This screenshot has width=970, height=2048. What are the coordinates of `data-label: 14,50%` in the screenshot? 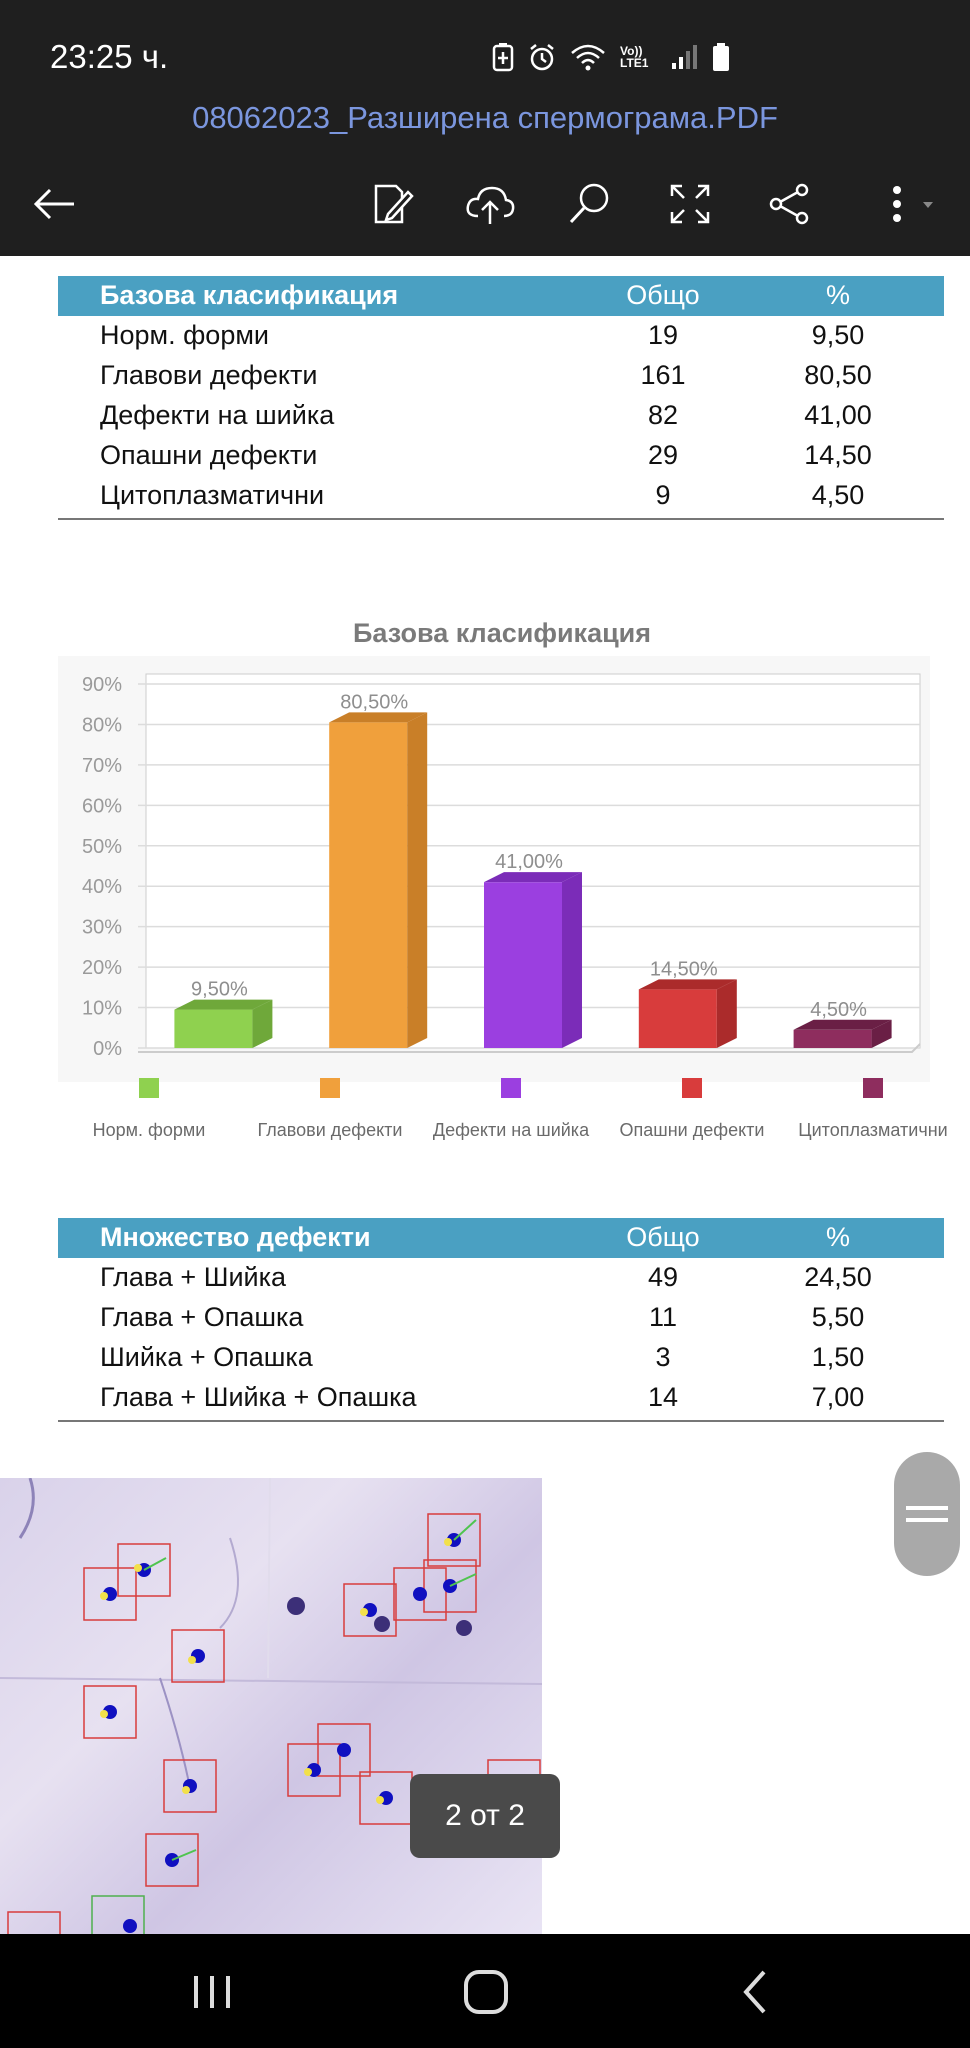 It's located at (684, 969).